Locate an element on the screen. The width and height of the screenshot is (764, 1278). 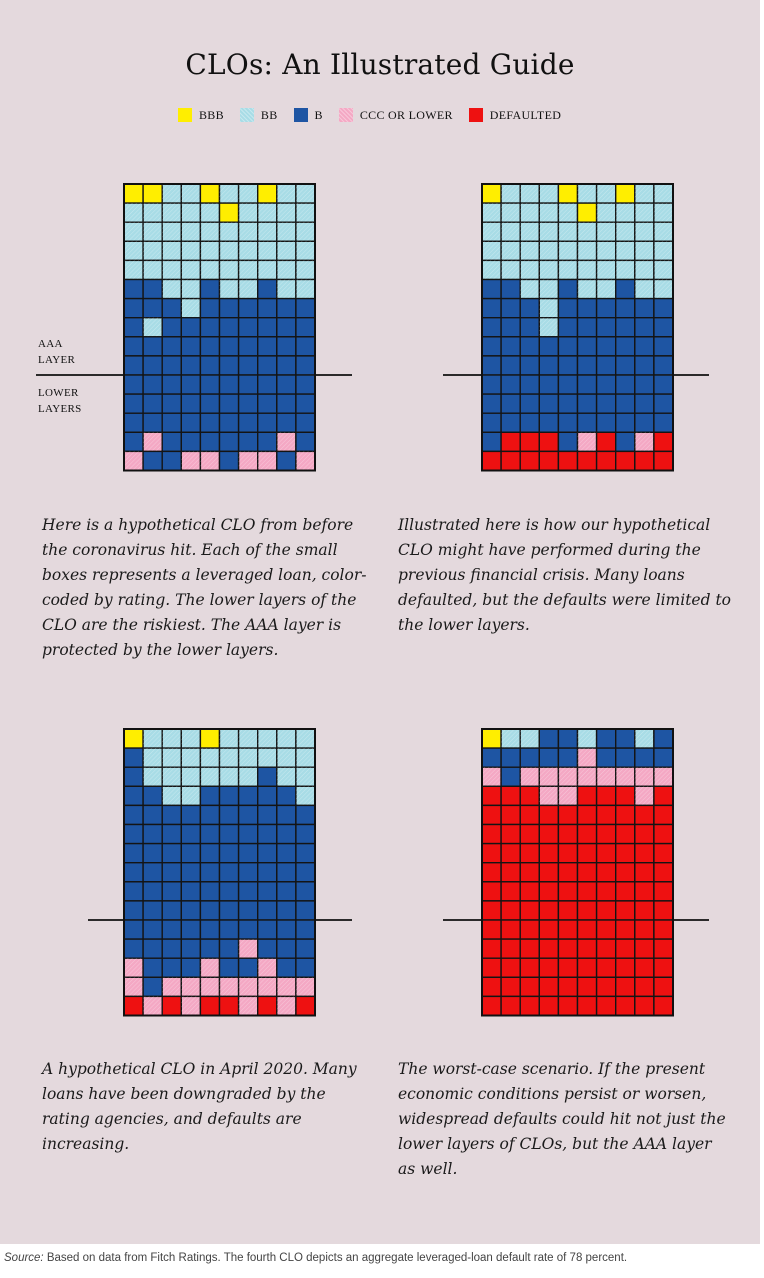
legend-item-ccc: CCC OR LOWER is located at coordinates (395, 115).